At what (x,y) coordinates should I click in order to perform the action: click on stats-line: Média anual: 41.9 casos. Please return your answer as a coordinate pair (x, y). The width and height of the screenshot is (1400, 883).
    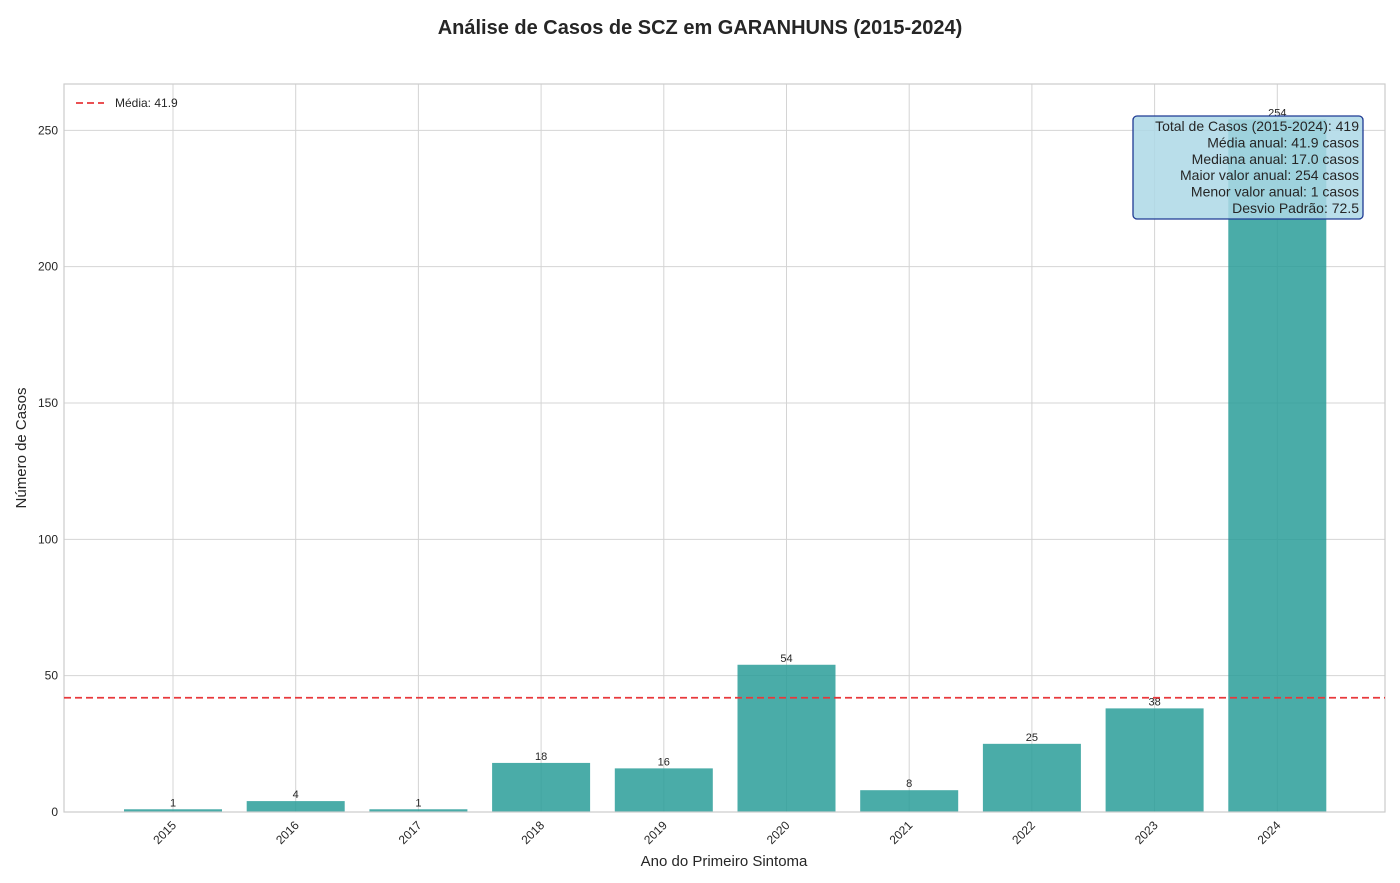
    Looking at the image, I should click on (1283, 142).